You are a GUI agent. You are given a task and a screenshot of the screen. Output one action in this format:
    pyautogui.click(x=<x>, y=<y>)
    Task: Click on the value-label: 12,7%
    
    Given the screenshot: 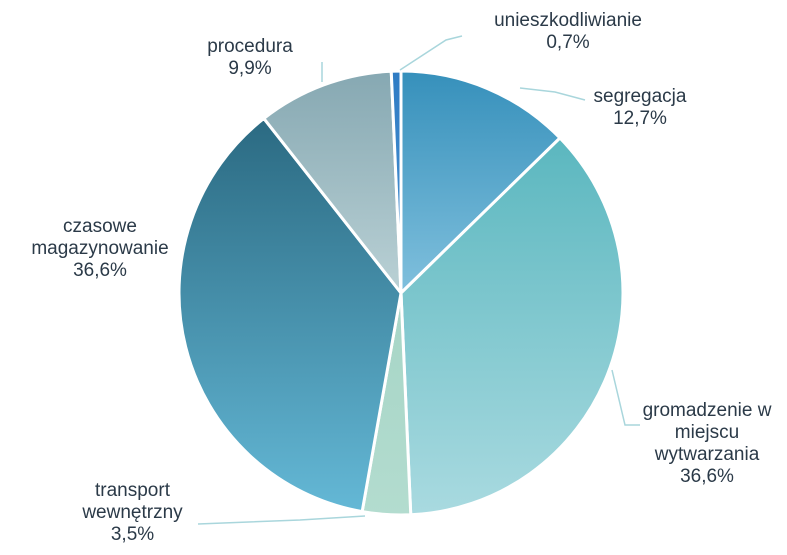 What is the action you would take?
    pyautogui.click(x=640, y=118)
    